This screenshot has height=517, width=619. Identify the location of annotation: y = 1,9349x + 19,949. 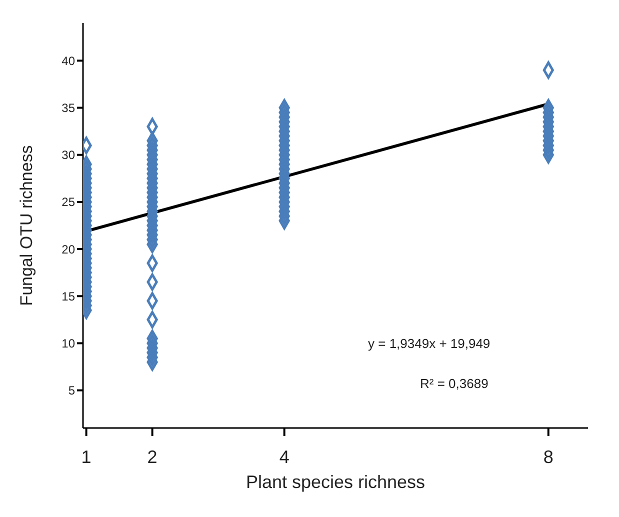
(429, 343).